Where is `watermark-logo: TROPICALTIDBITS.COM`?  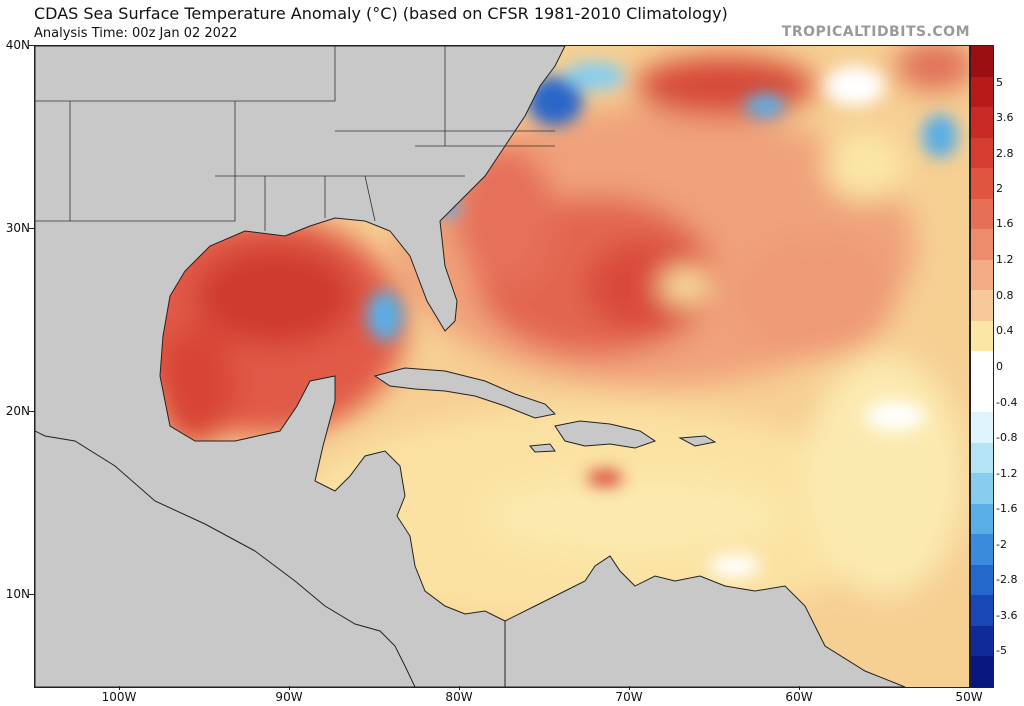 watermark-logo: TROPICALTIDBITS.COM is located at coordinates (875, 32).